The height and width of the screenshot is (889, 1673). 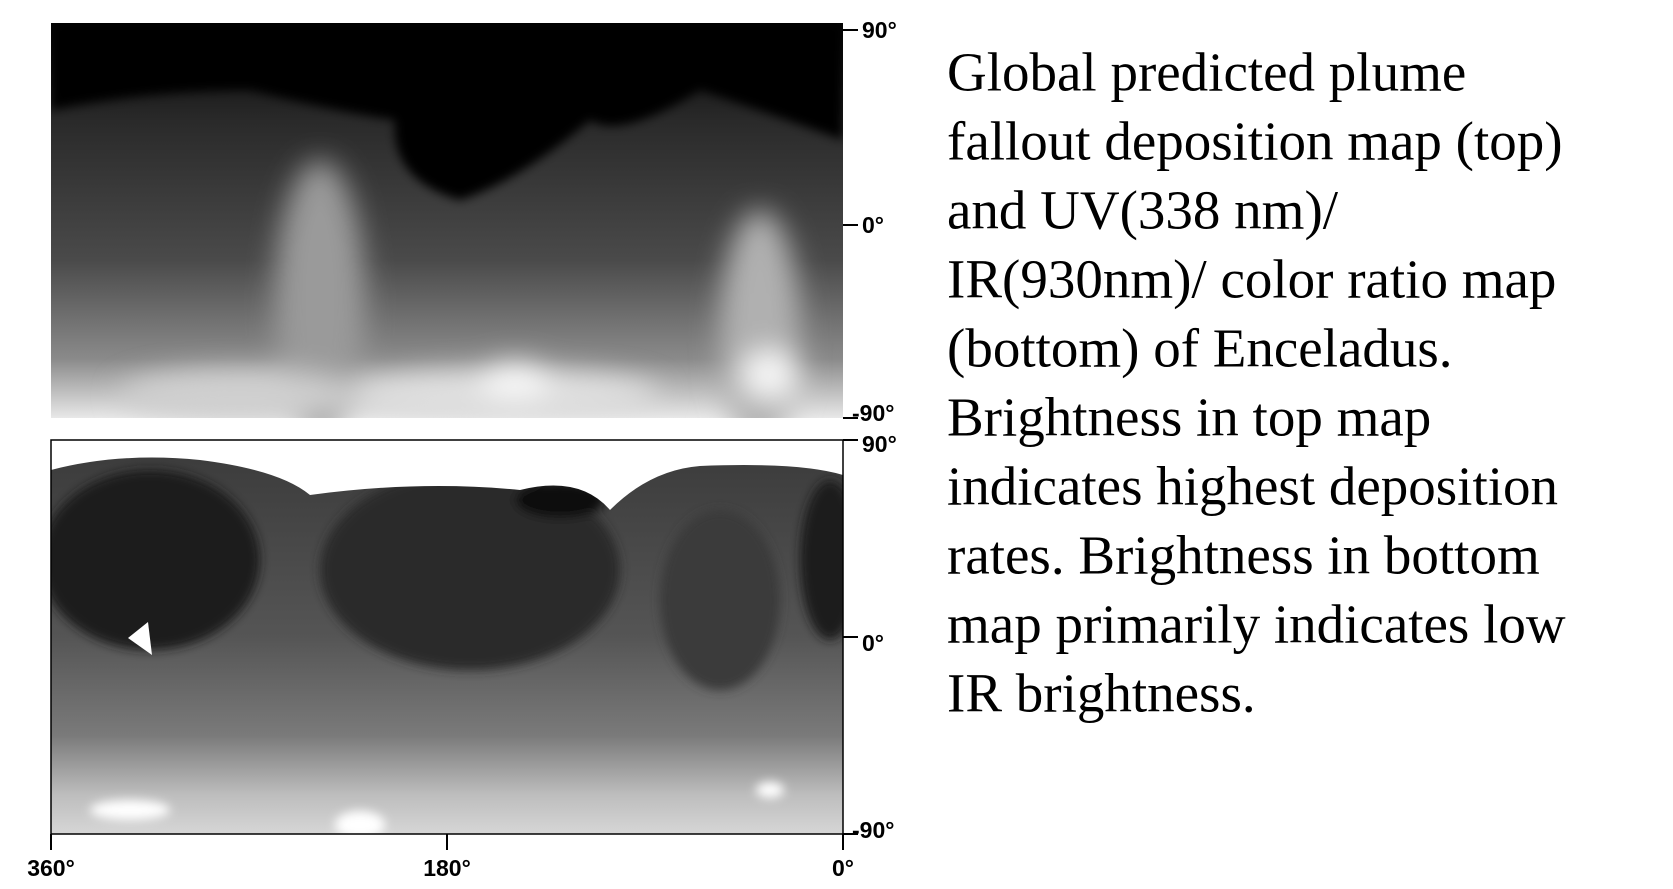 What do you see at coordinates (1189, 417) in the screenshot?
I see `caption-line: Brightness in top map` at bounding box center [1189, 417].